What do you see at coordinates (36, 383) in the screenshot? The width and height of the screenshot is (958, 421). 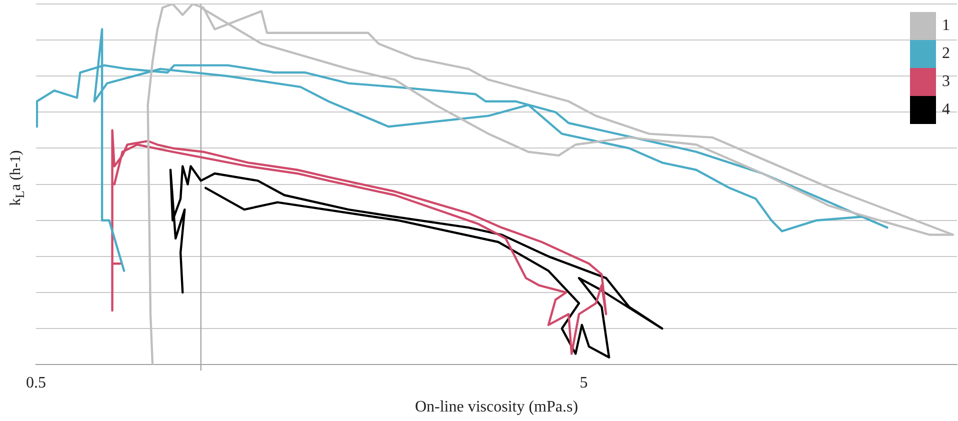 I see `x-tick-label: 0.5` at bounding box center [36, 383].